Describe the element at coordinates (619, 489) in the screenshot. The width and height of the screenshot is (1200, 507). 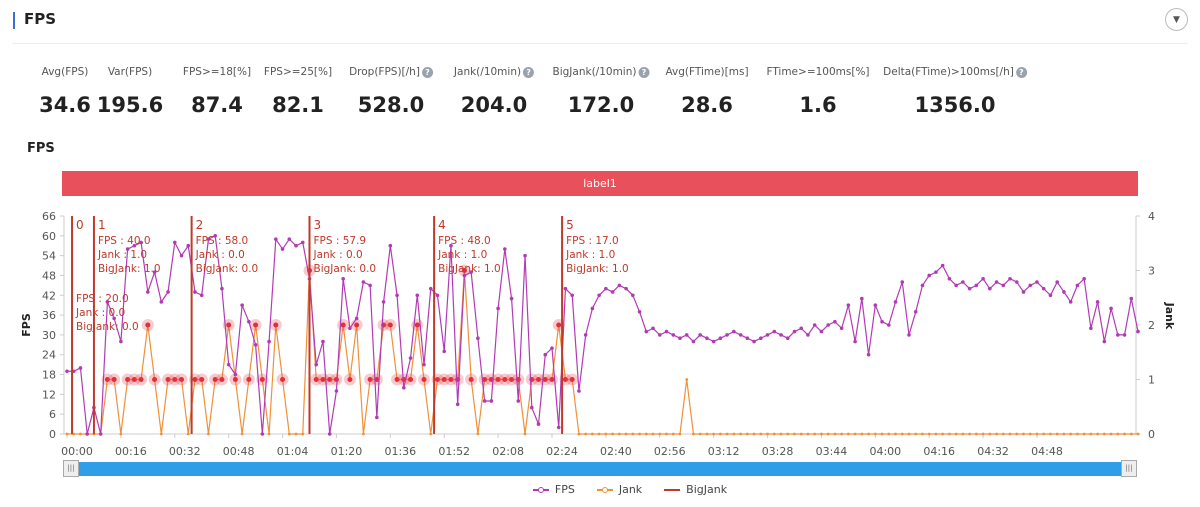
I see `legend-jank: Jank` at that location.